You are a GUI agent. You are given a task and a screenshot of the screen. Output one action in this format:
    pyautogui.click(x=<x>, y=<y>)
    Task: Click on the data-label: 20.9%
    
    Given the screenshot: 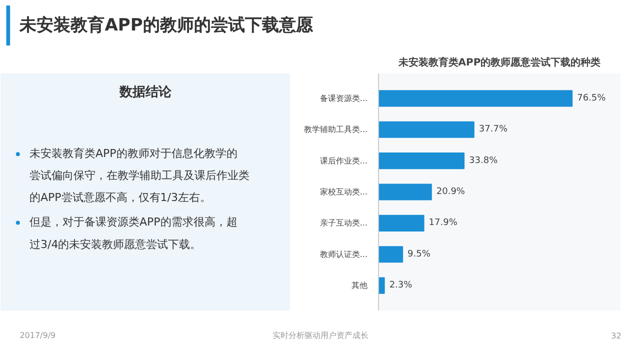 What is the action you would take?
    pyautogui.click(x=451, y=192)
    